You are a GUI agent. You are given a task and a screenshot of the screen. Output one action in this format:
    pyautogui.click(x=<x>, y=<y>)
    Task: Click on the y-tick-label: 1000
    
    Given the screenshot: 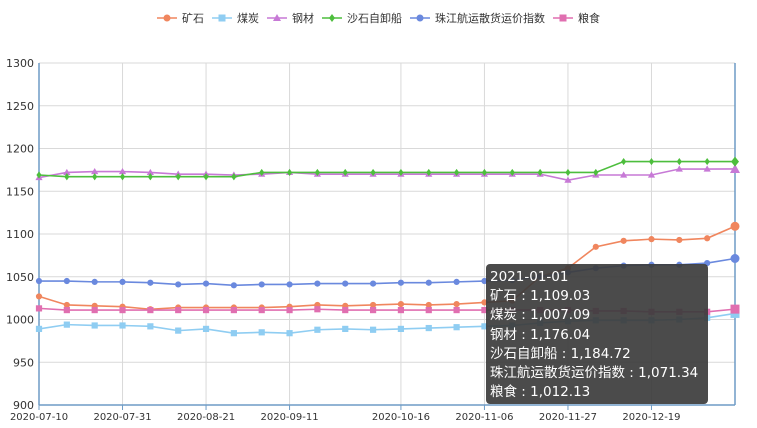 What is the action you would take?
    pyautogui.click(x=20, y=320)
    